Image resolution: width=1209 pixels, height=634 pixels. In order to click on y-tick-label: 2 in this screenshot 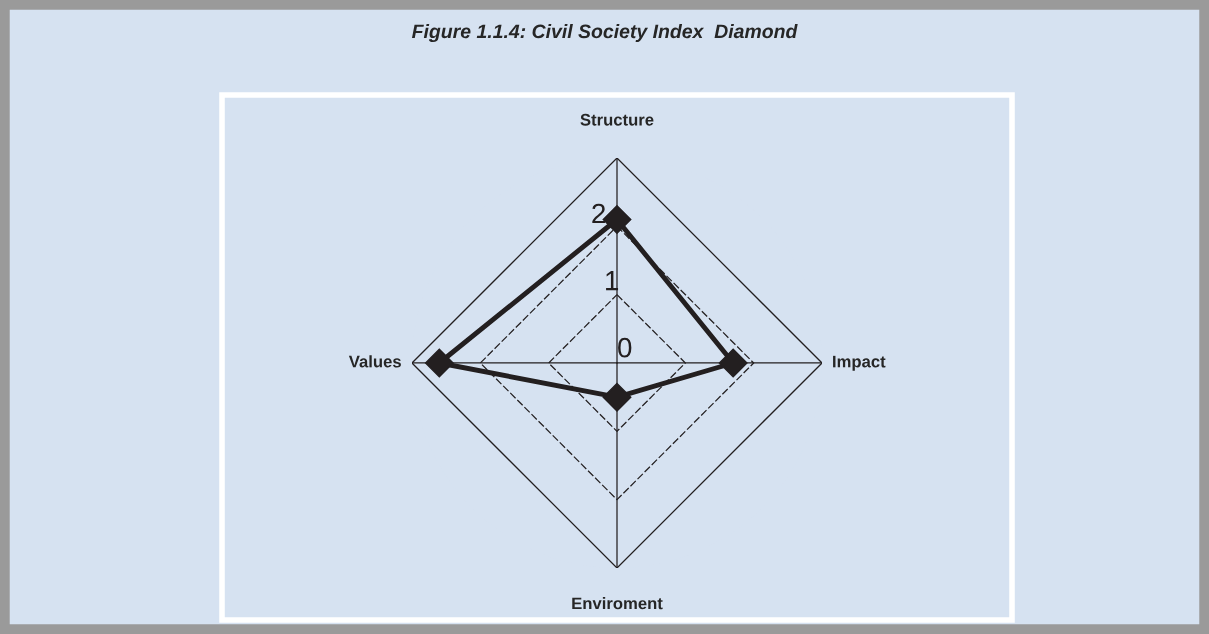, I will do `click(598, 213)`.